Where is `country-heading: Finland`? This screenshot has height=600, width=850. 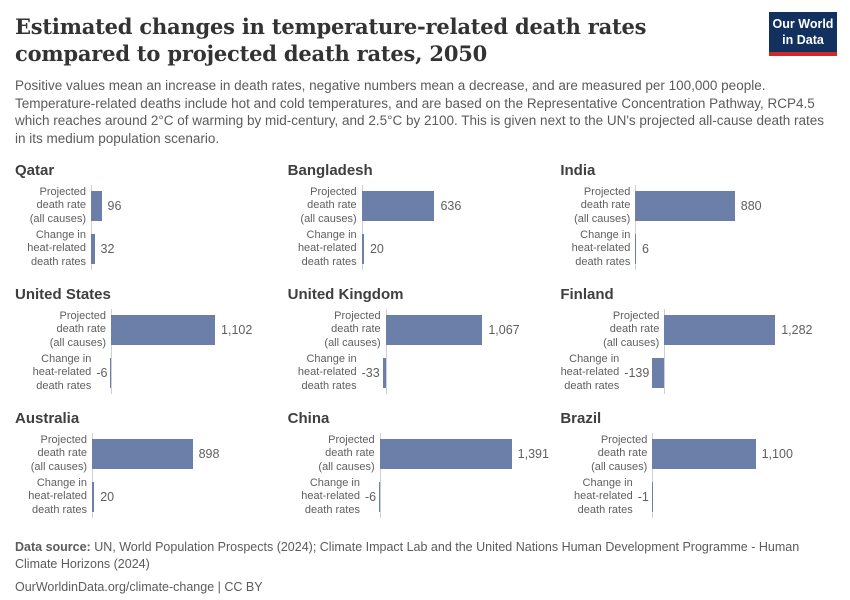
country-heading: Finland is located at coordinates (587, 294).